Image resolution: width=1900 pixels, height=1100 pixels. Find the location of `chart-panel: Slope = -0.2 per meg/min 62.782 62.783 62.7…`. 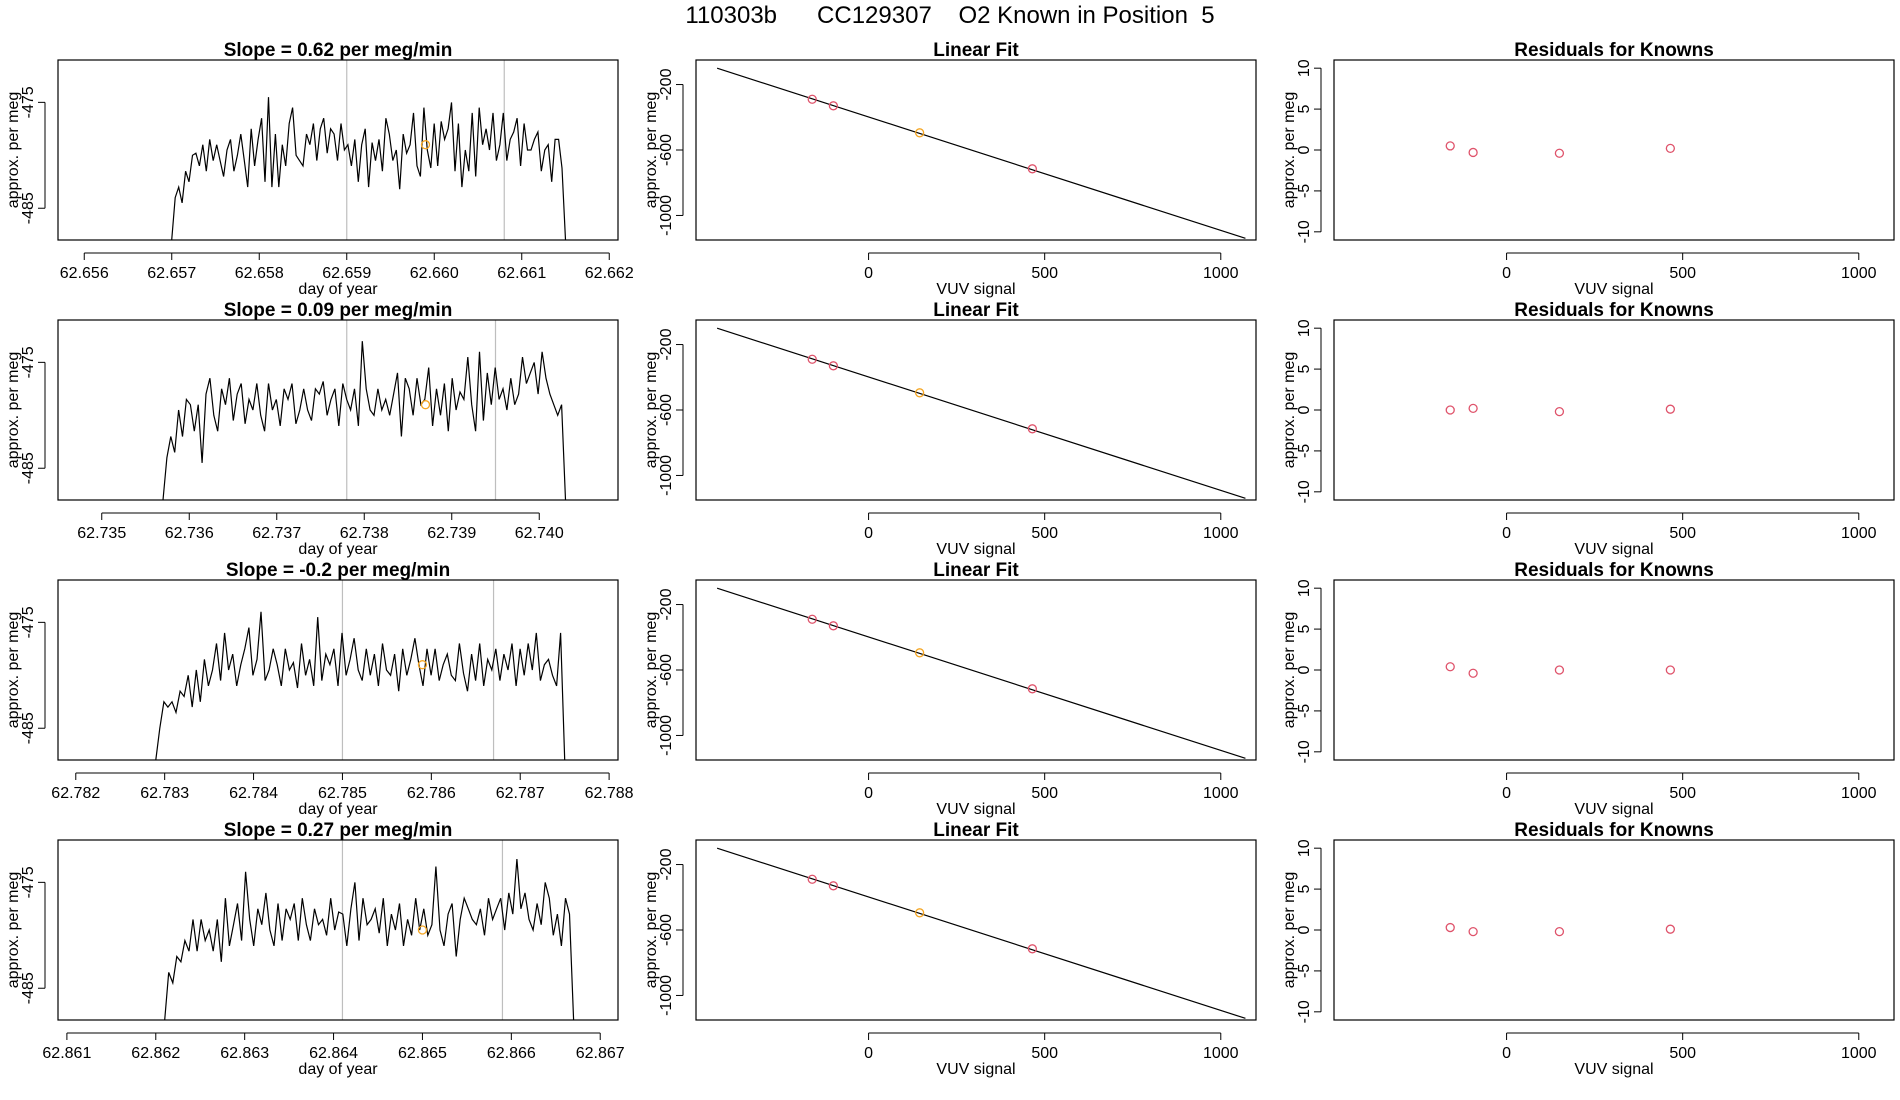

chart-panel: Slope = -0.2 per meg/min 62.782 62.783 62.7… is located at coordinates (319, 689).